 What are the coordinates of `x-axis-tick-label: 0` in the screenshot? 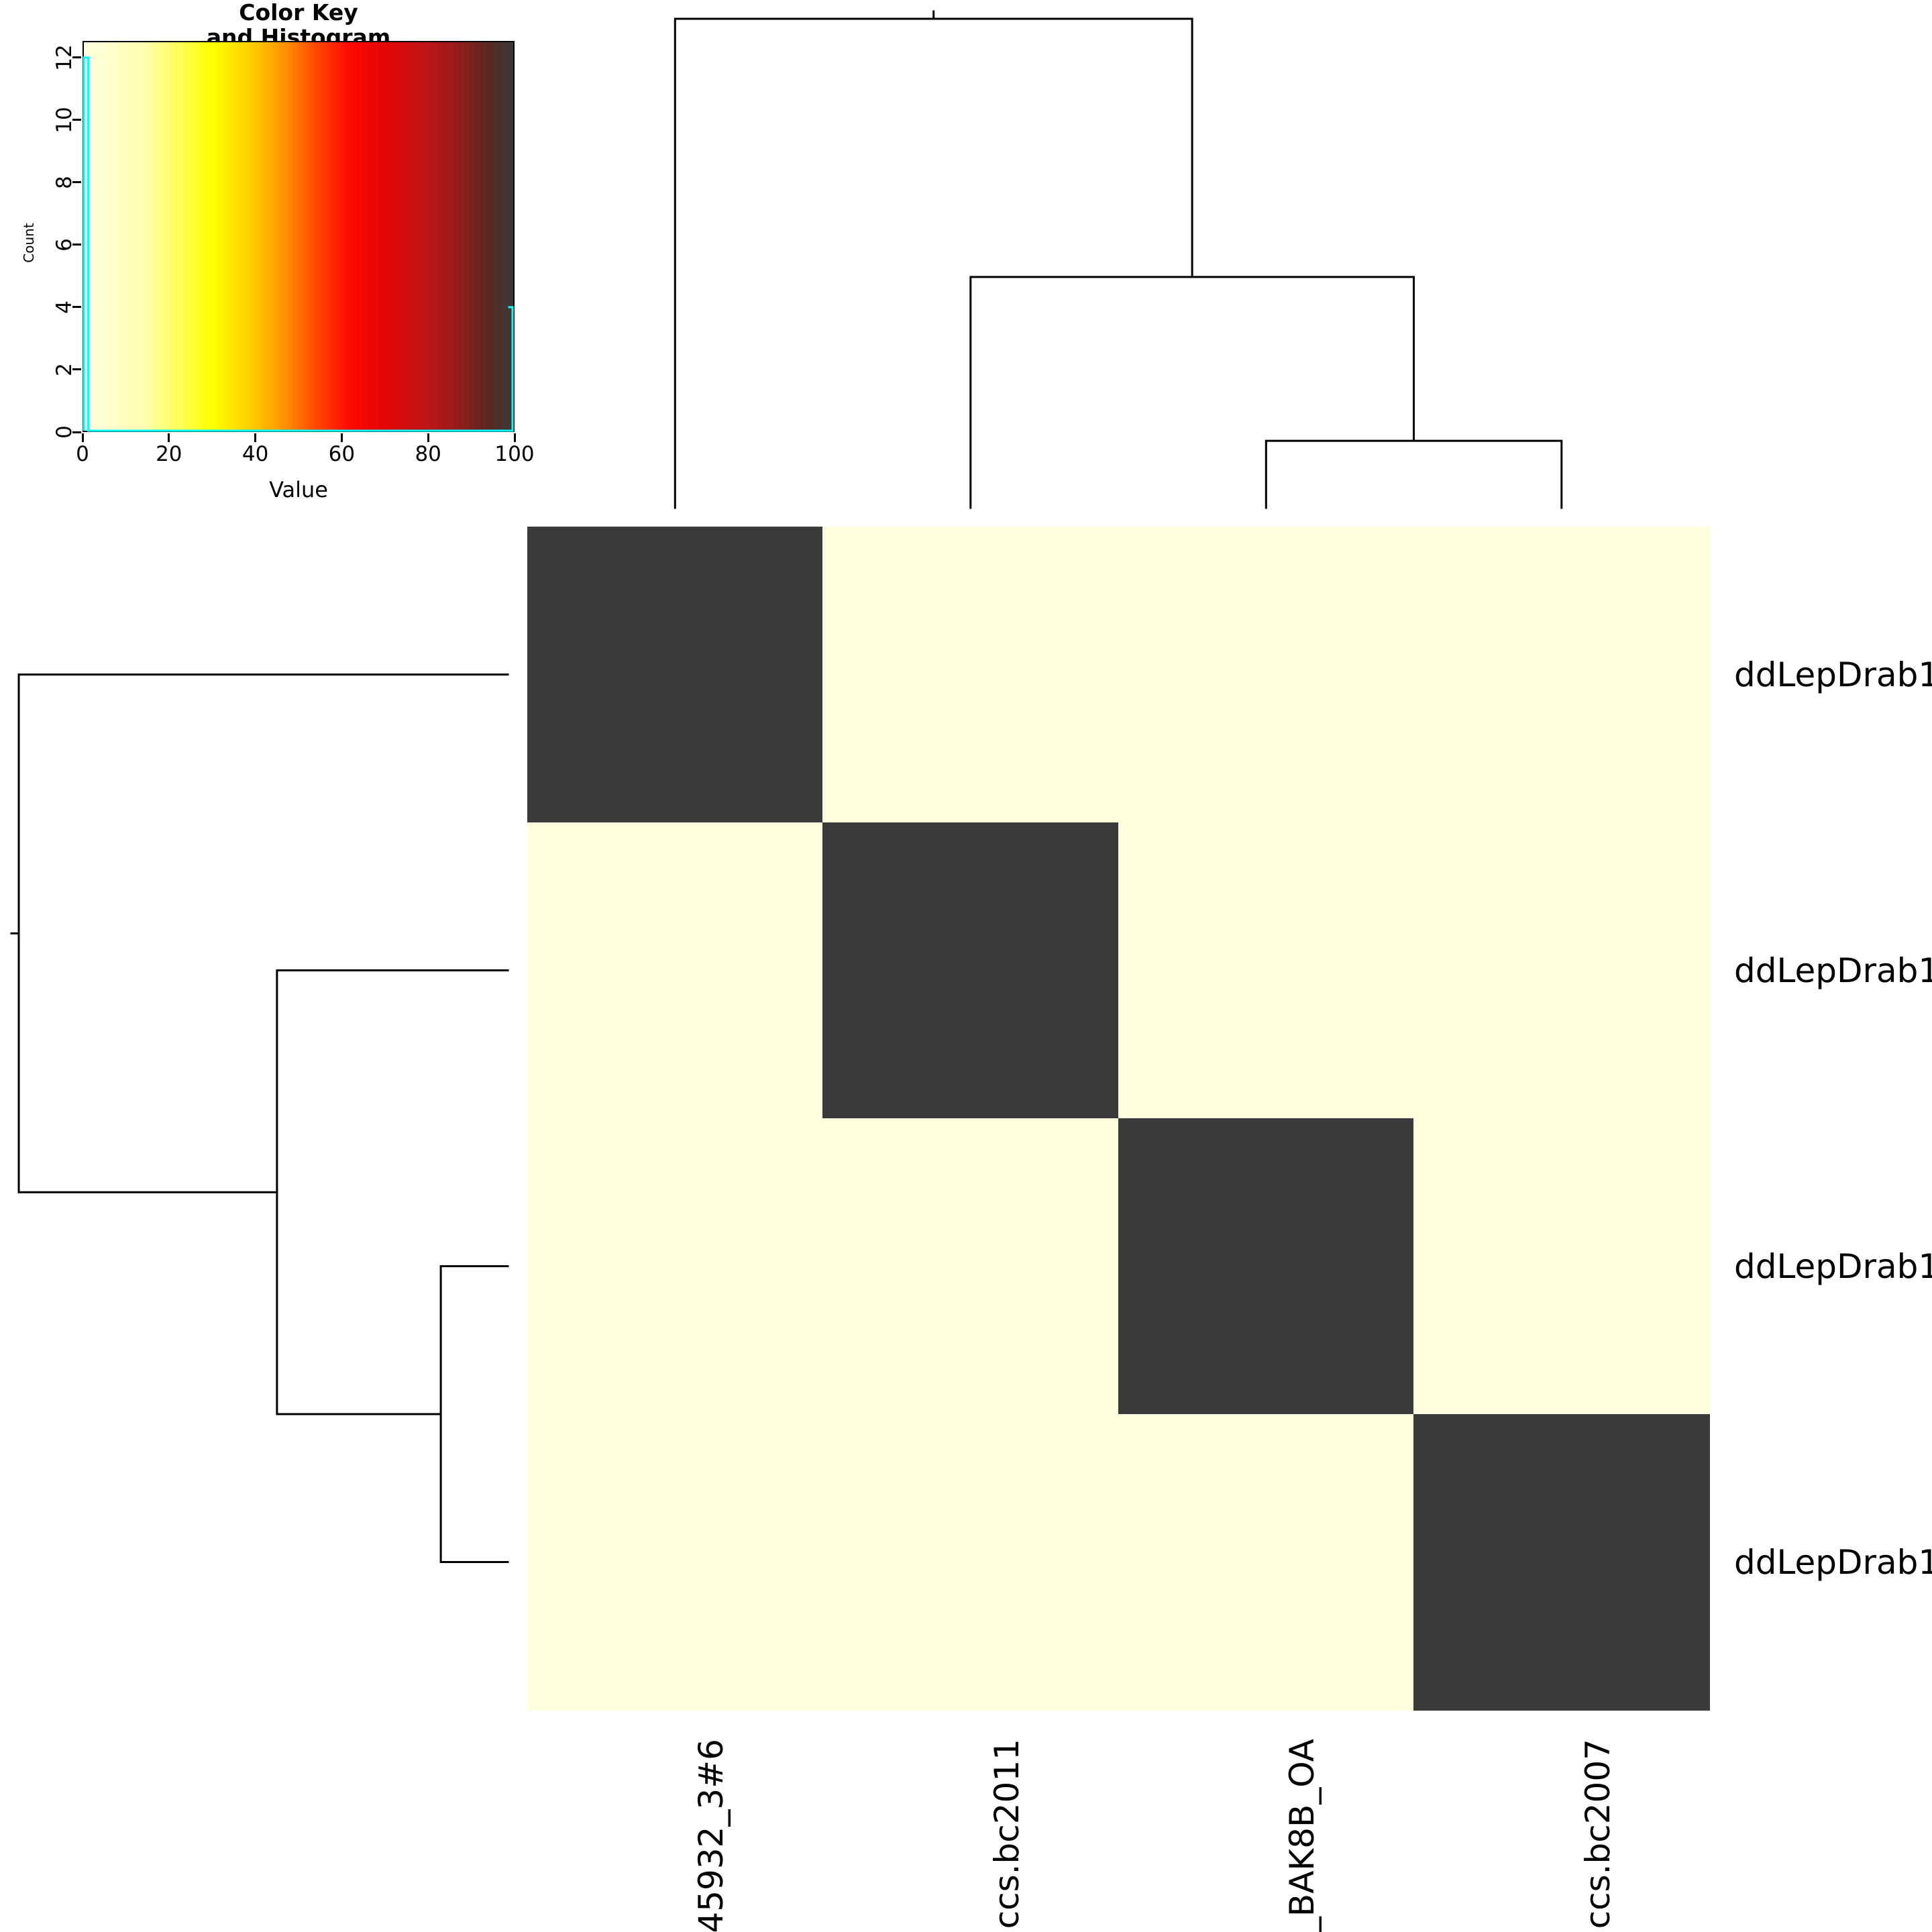 It's located at (82, 454).